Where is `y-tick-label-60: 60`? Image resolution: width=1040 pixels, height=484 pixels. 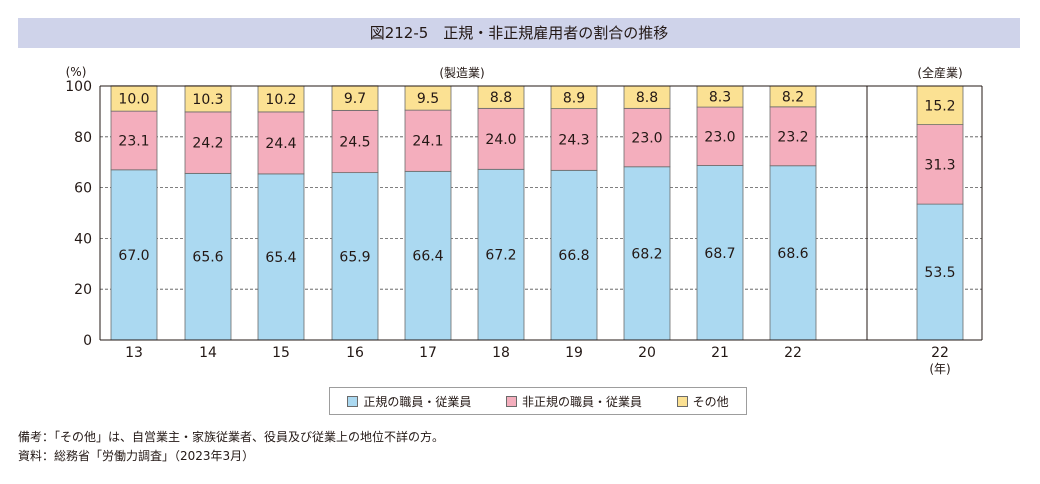 y-tick-label-60: 60 is located at coordinates (83, 189).